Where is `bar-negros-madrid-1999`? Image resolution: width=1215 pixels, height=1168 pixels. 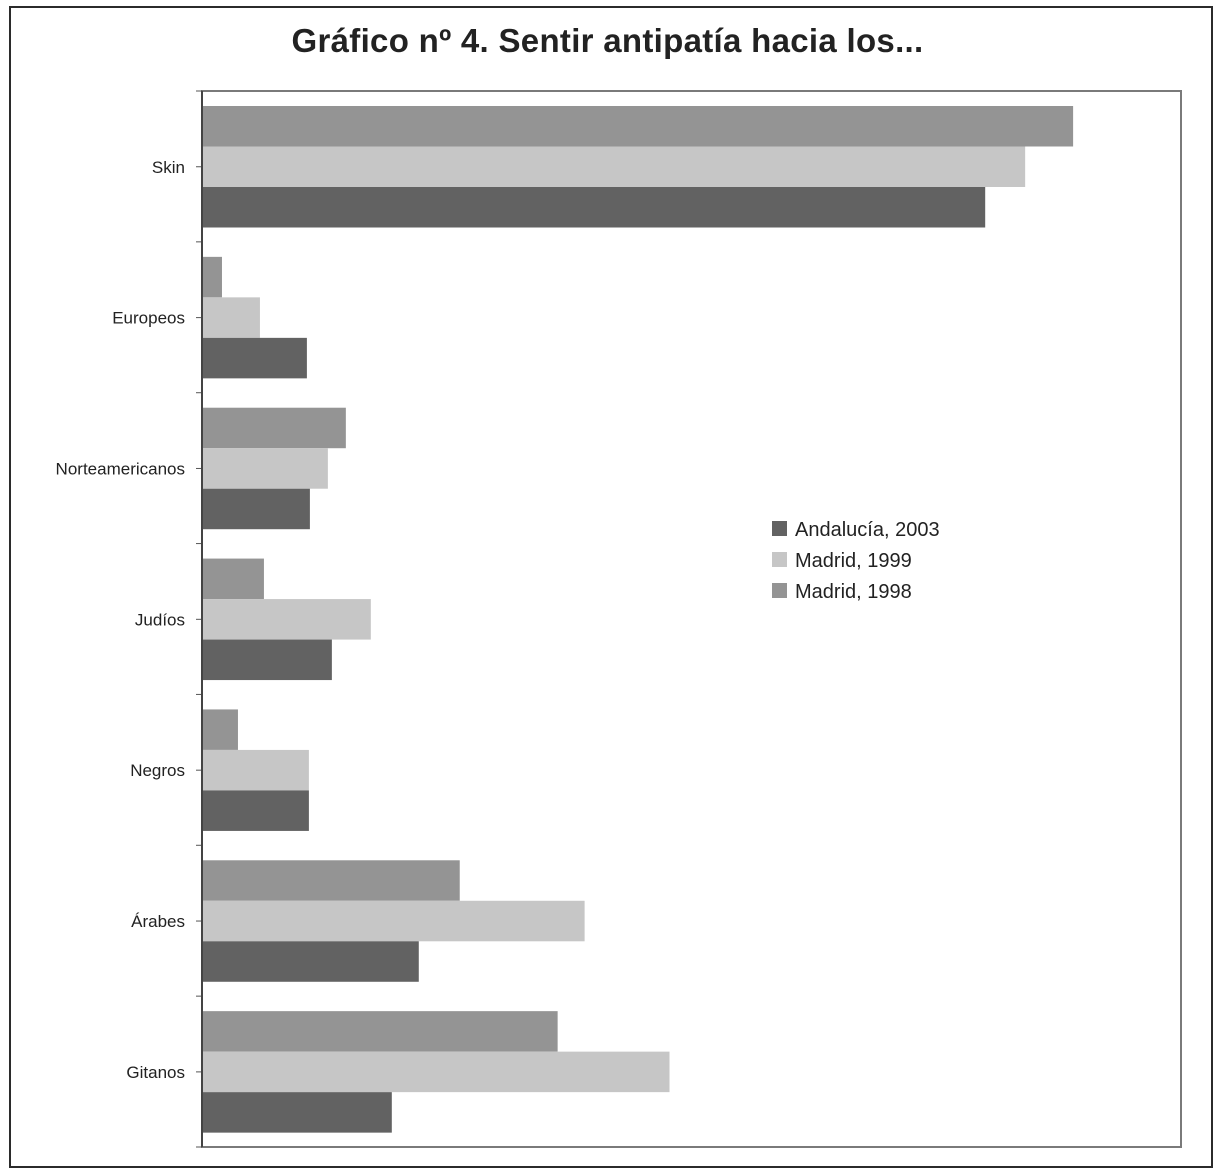 bar-negros-madrid-1999 is located at coordinates (255, 770).